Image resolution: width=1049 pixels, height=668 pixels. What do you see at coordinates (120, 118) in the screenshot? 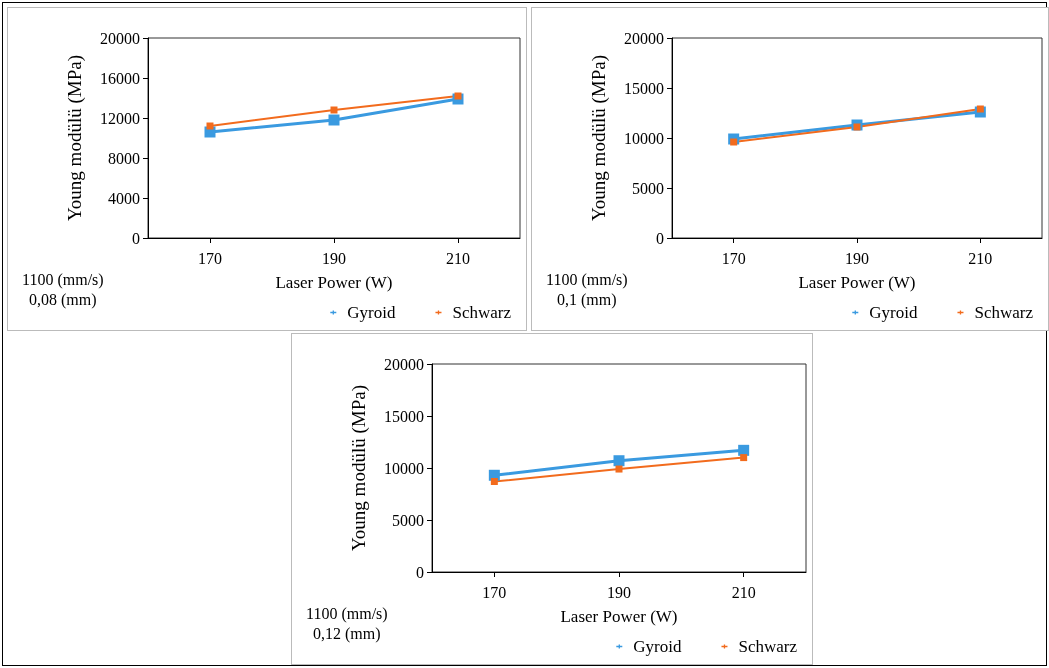
I see `y-tick-label: 12000` at bounding box center [120, 118].